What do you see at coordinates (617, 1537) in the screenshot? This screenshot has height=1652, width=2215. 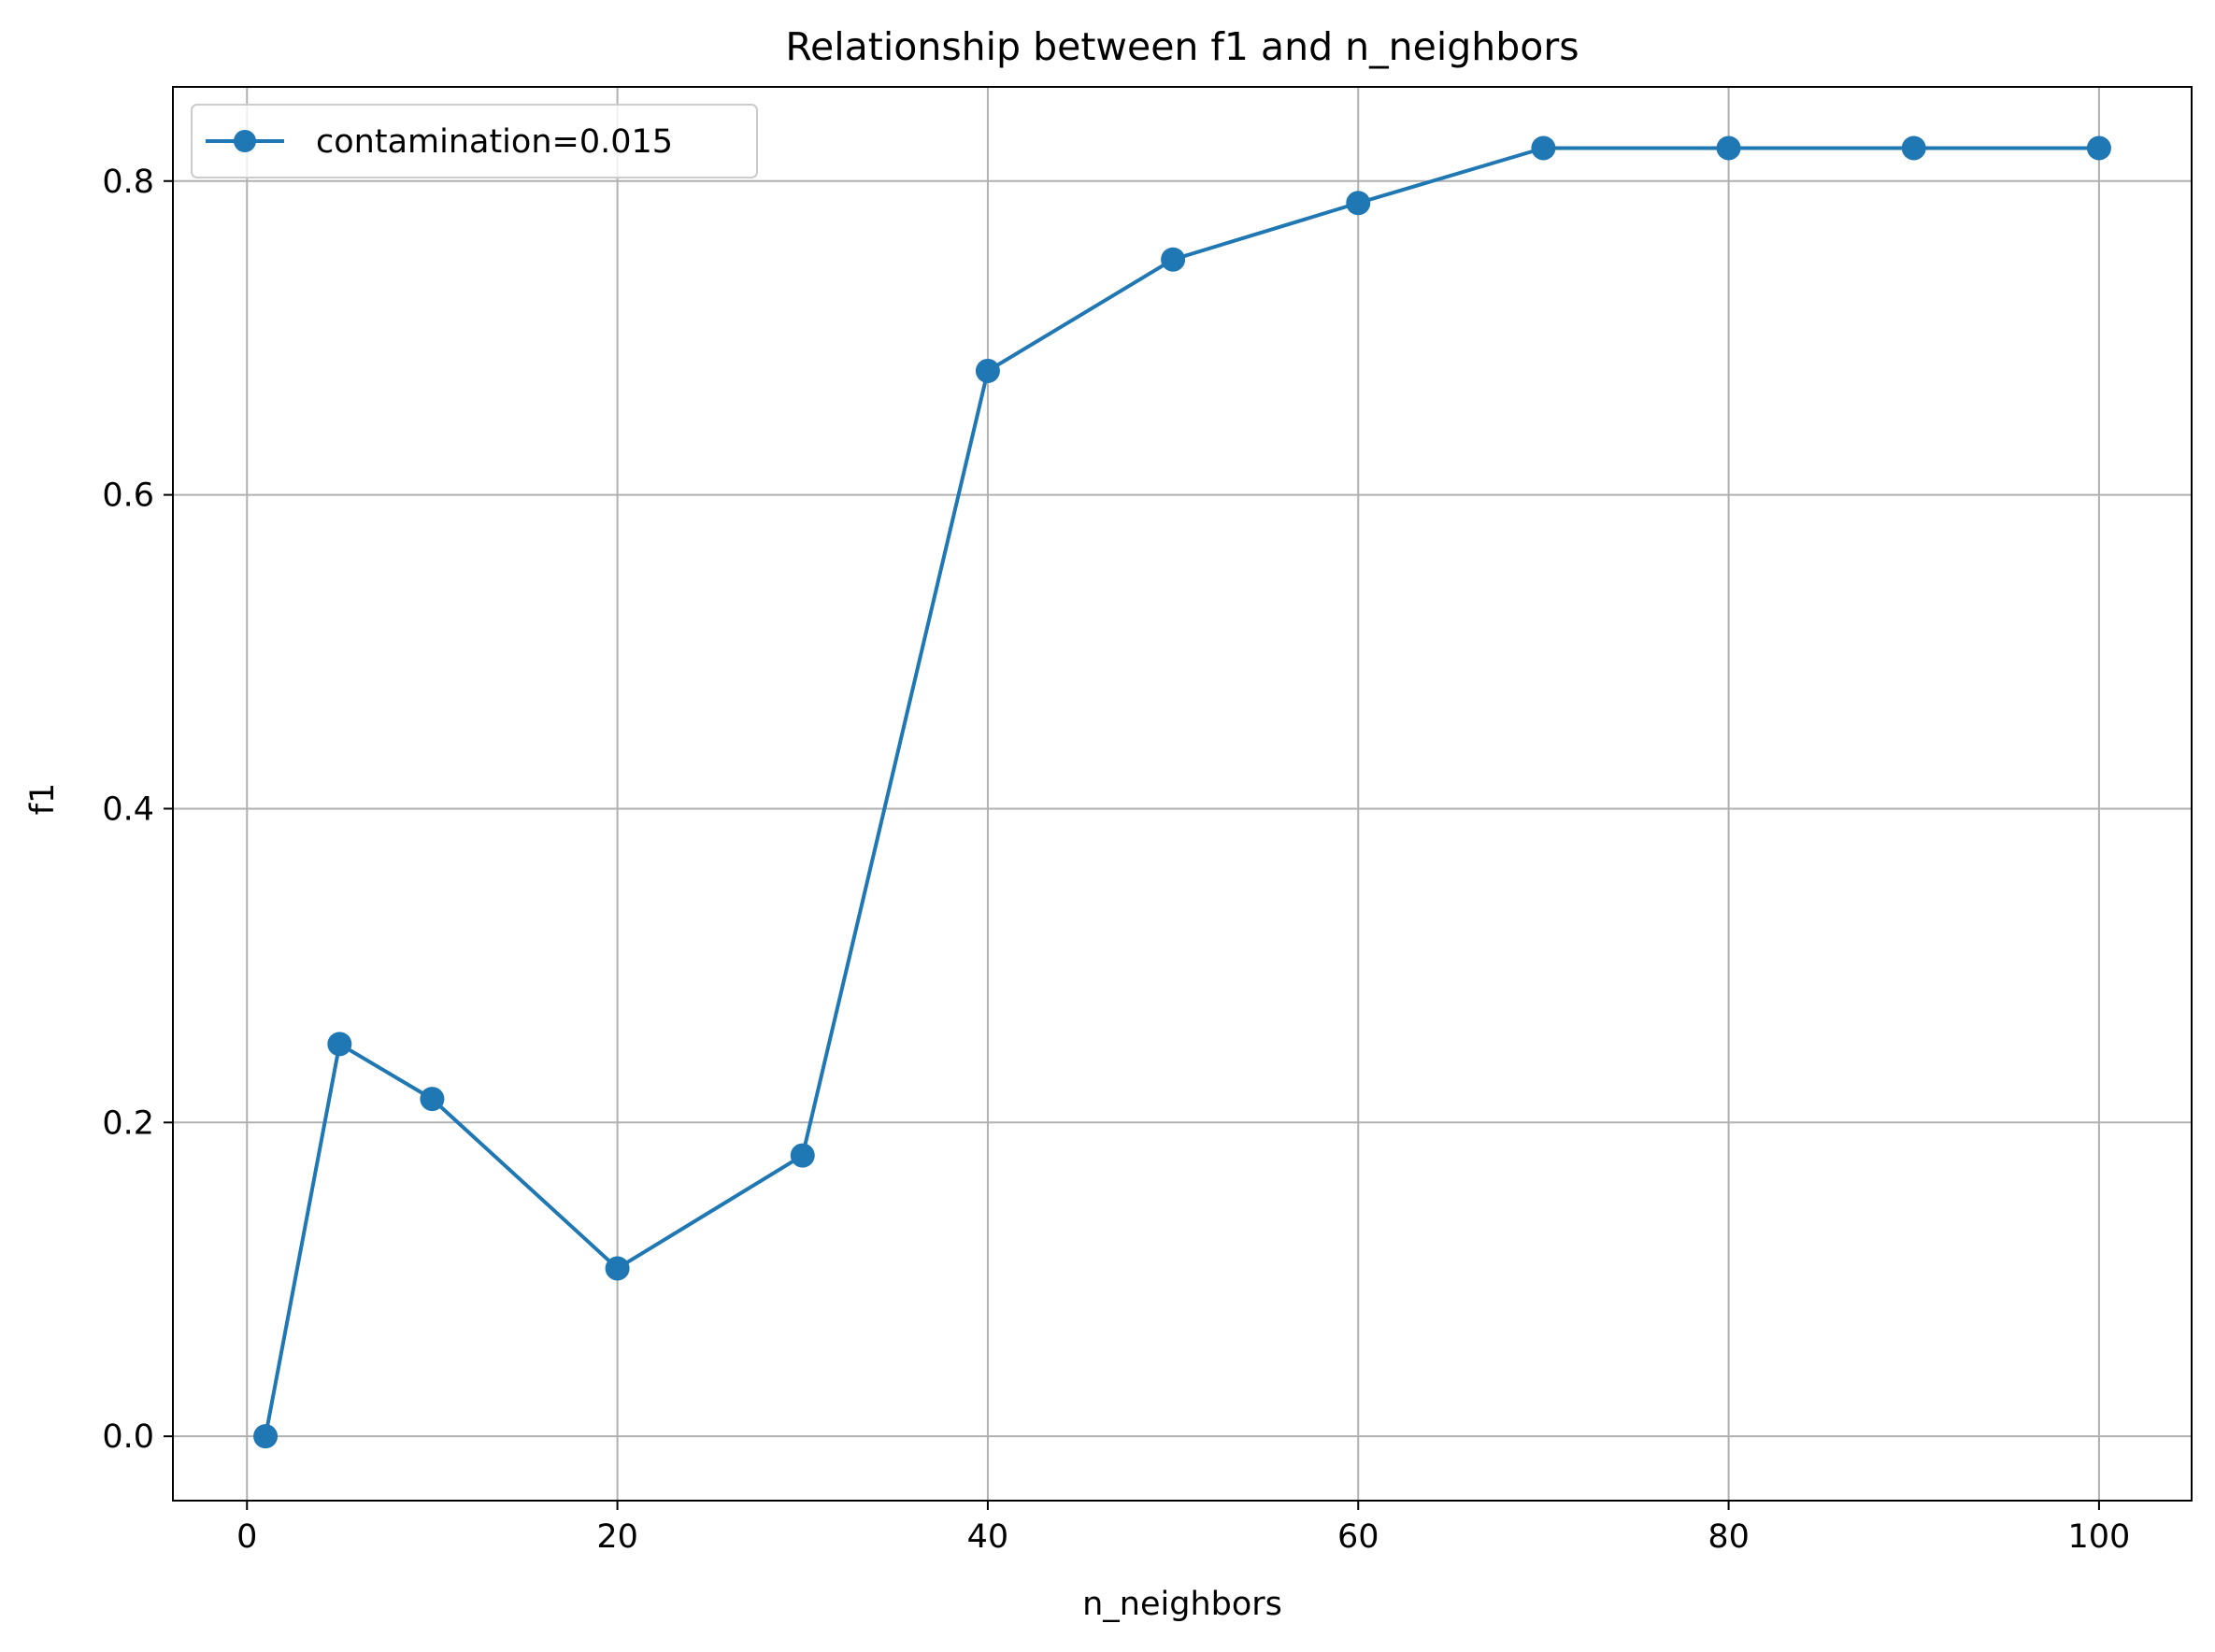 I see `x-tick-label: 20` at bounding box center [617, 1537].